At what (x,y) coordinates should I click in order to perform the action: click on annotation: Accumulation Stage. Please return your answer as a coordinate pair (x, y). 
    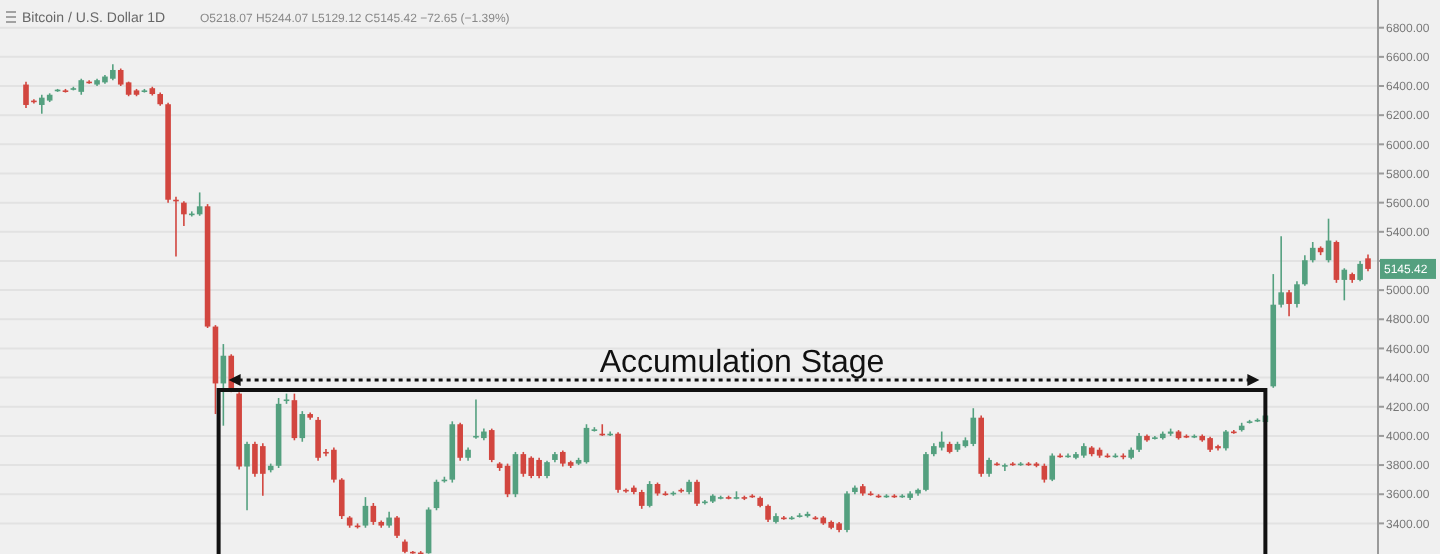
    Looking at the image, I should click on (742, 363).